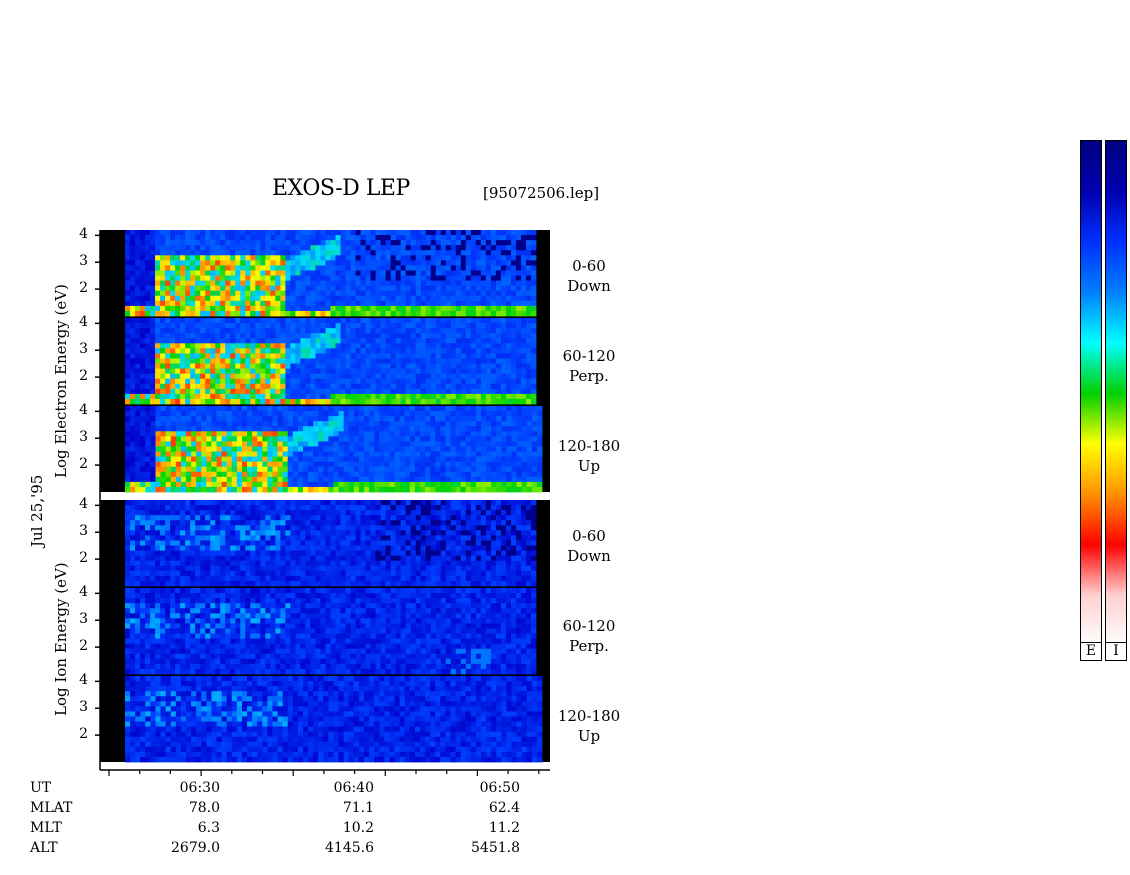  I want to click on orbit-value: 2679.0, so click(195, 848).